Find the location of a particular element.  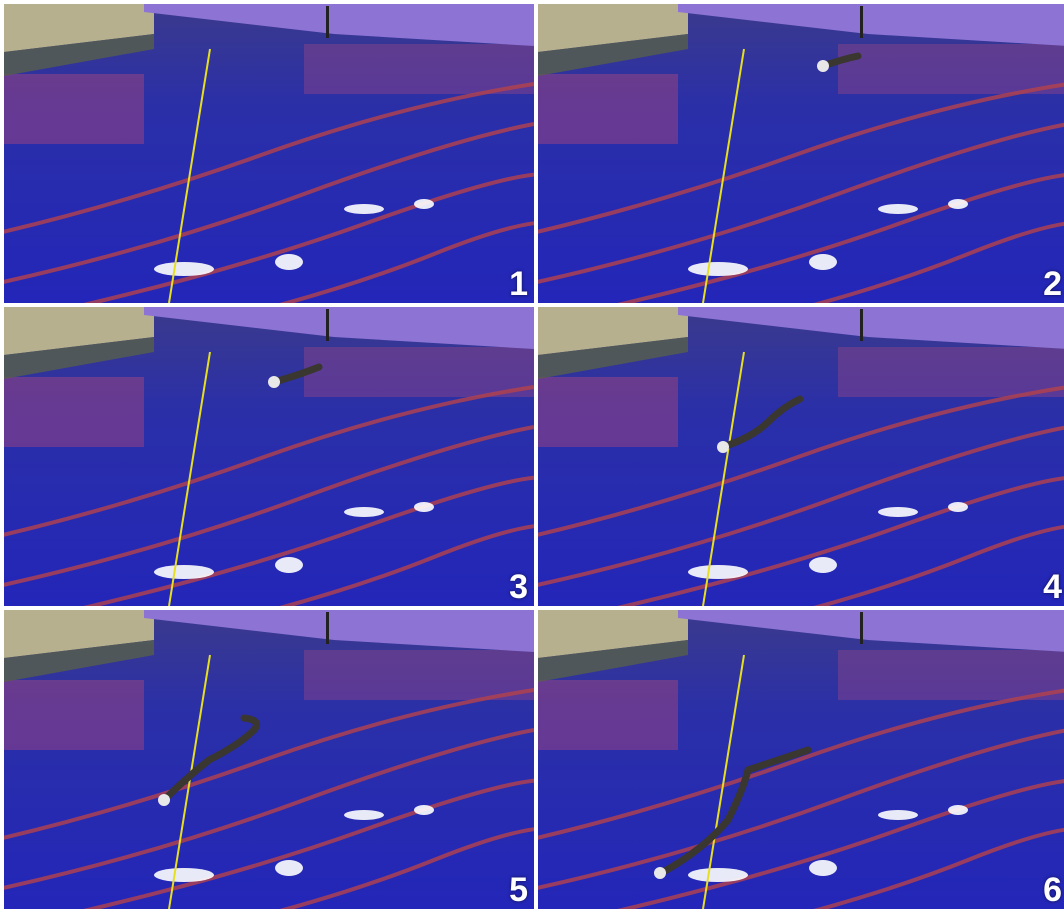

frame-number: 5 is located at coordinates (518, 890).